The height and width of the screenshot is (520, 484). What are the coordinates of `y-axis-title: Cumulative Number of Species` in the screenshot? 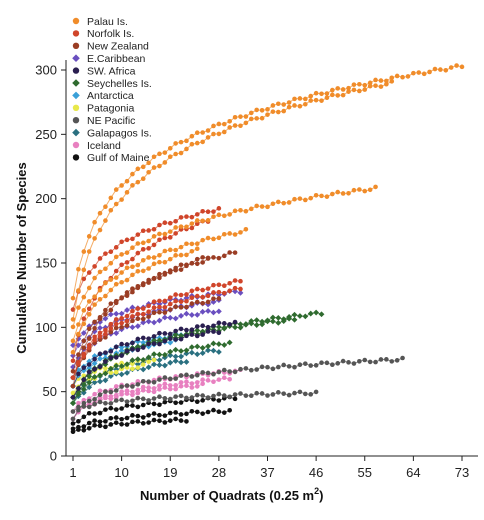 It's located at (21, 257).